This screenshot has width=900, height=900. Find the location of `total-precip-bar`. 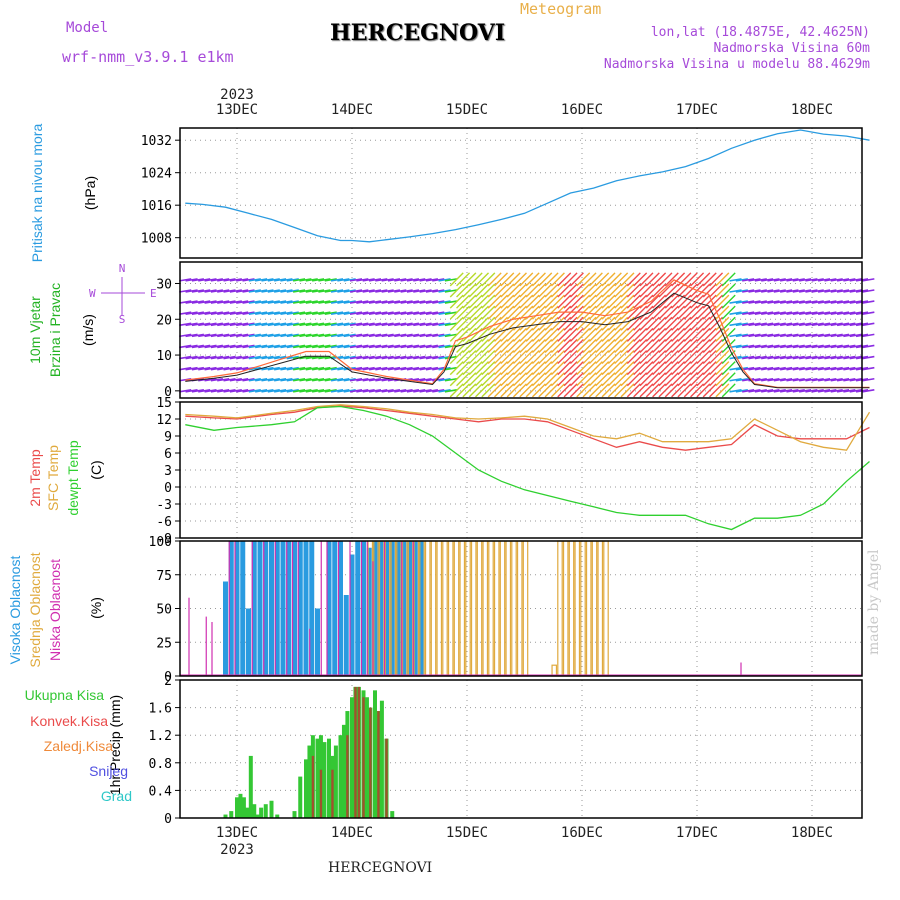

total-precip-bar is located at coordinates (375, 754).